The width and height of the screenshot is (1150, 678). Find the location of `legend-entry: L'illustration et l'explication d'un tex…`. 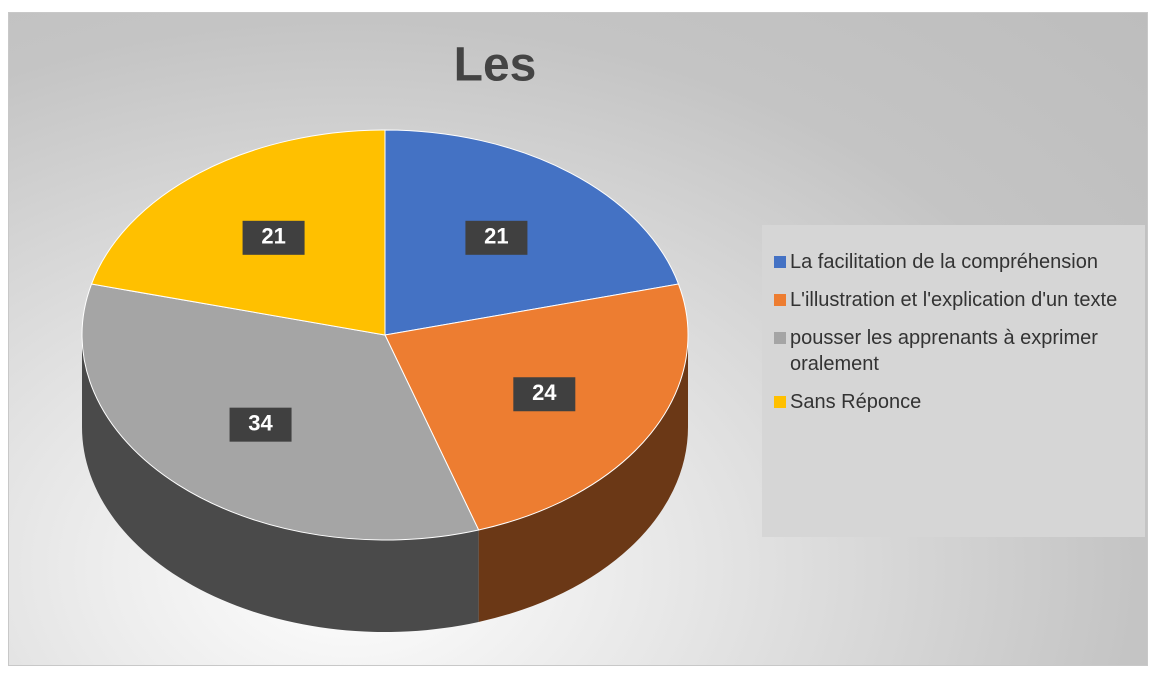

legend-entry: L'illustration et l'explication d'un tex… is located at coordinates (952, 300).